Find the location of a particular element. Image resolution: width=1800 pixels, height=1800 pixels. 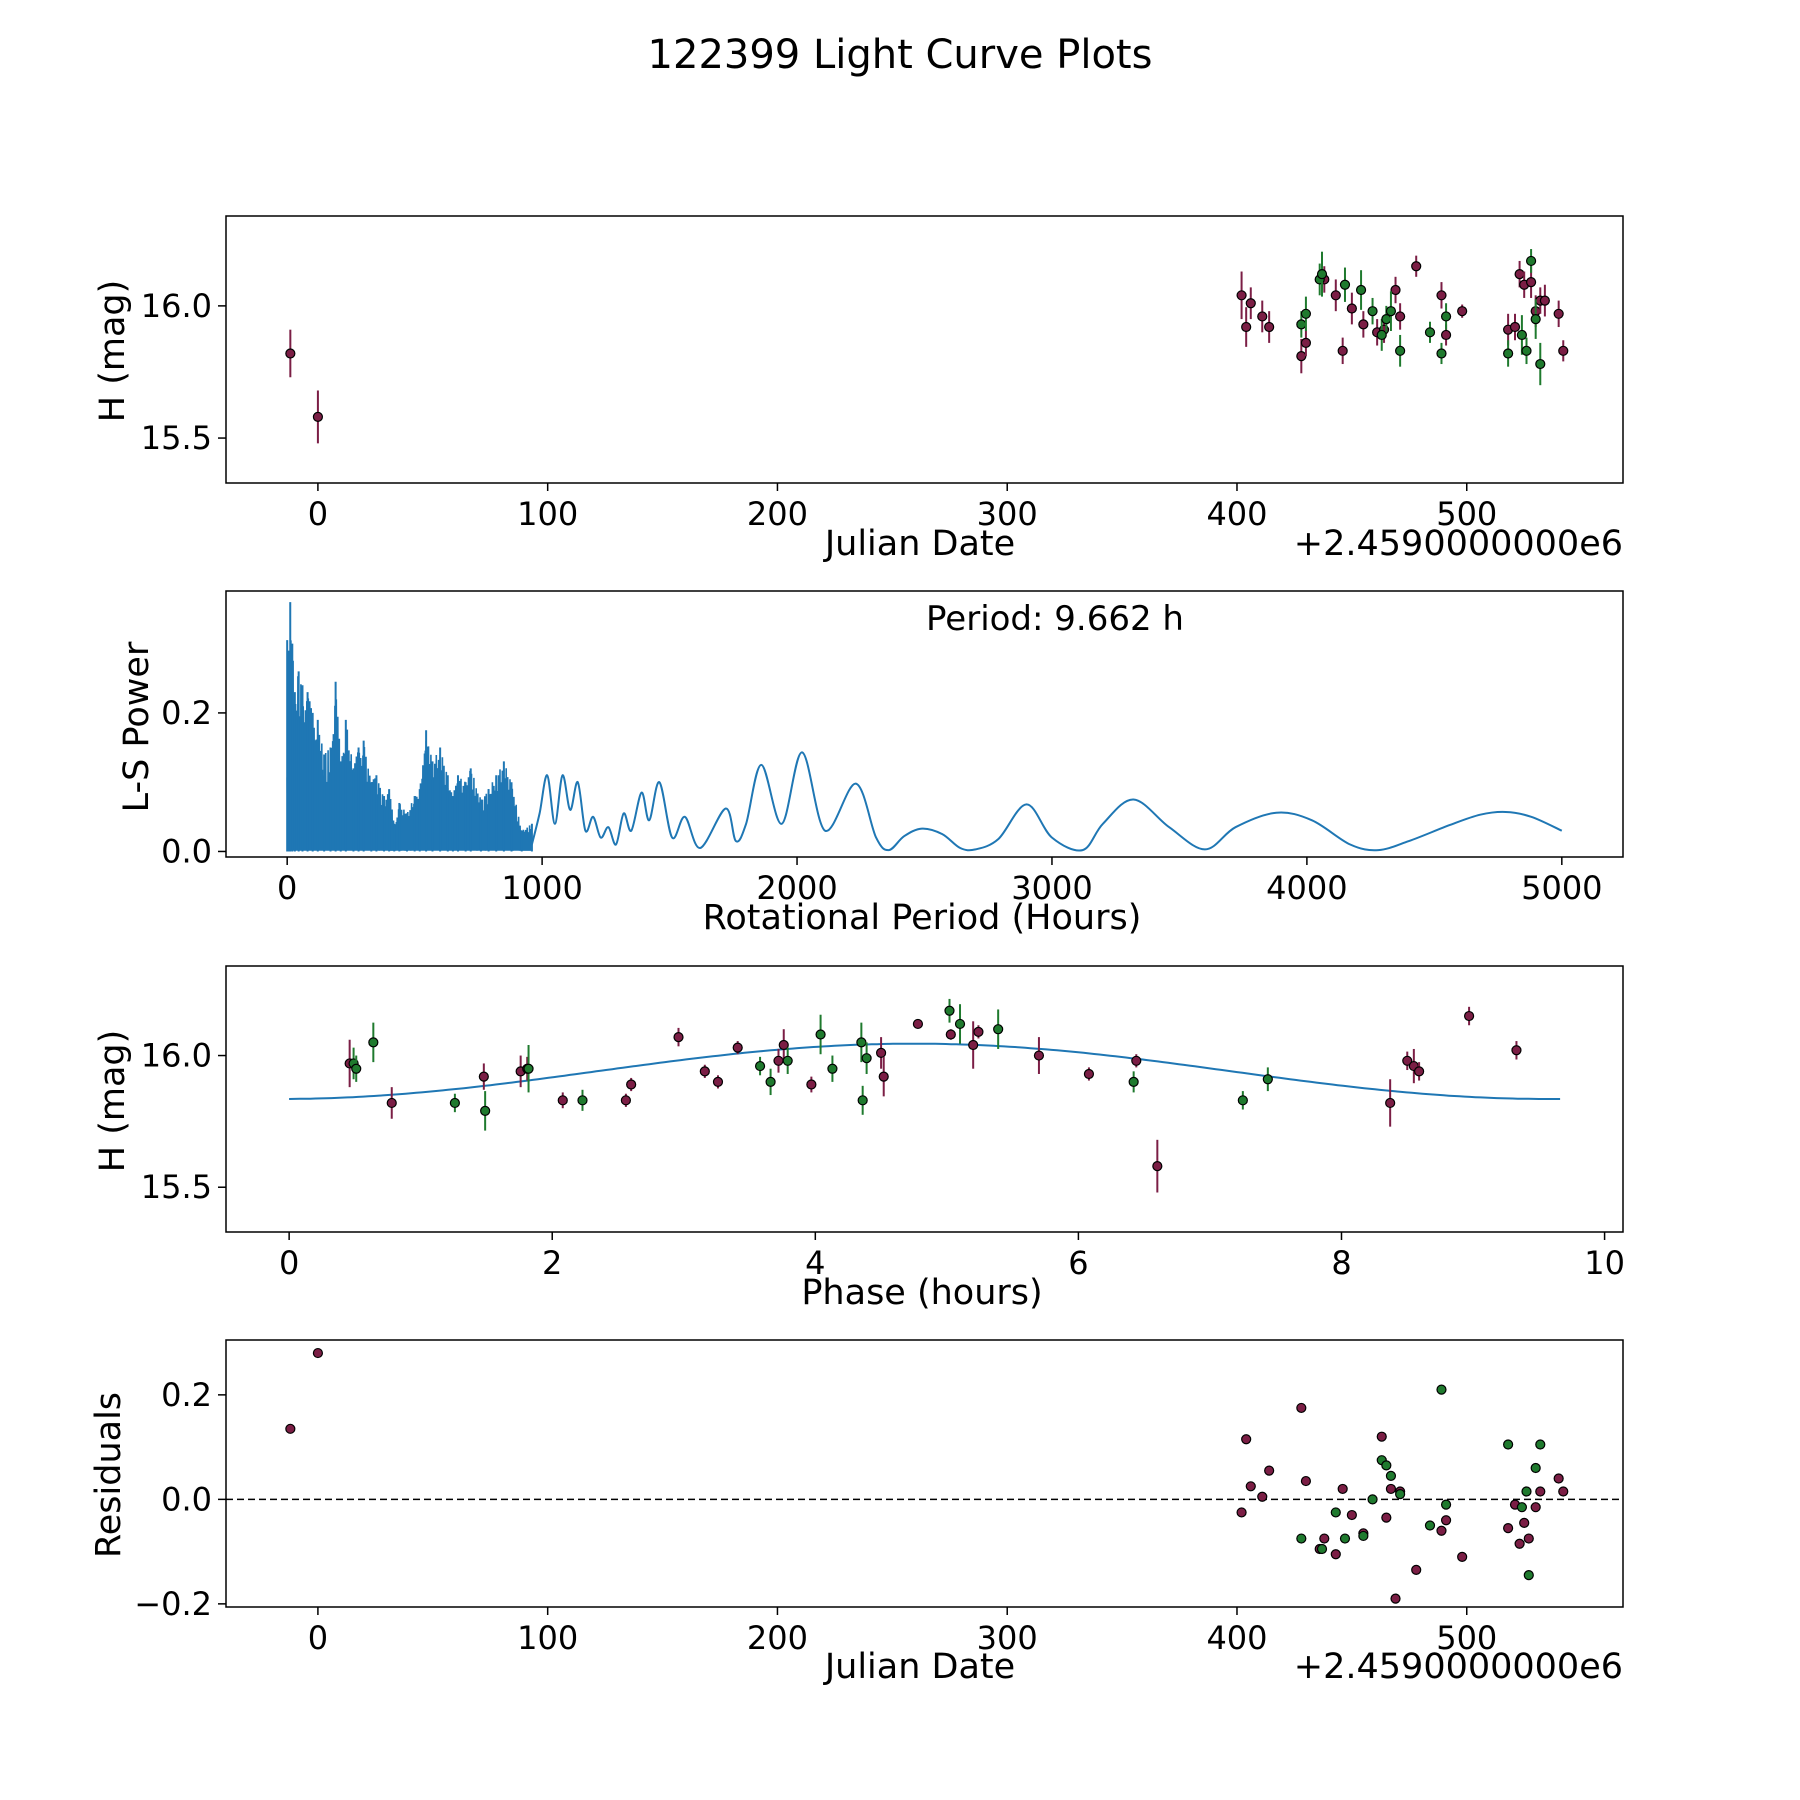

light-curve-frame is located at coordinates (924, 349).